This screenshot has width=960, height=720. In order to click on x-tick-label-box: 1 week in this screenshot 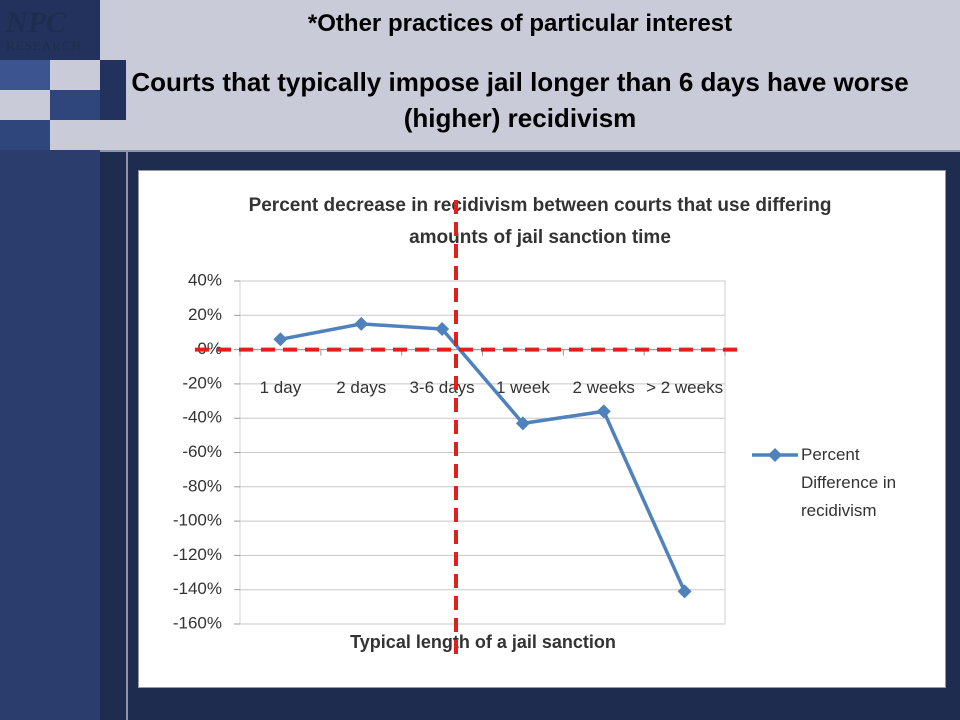, I will do `click(522, 387)`.